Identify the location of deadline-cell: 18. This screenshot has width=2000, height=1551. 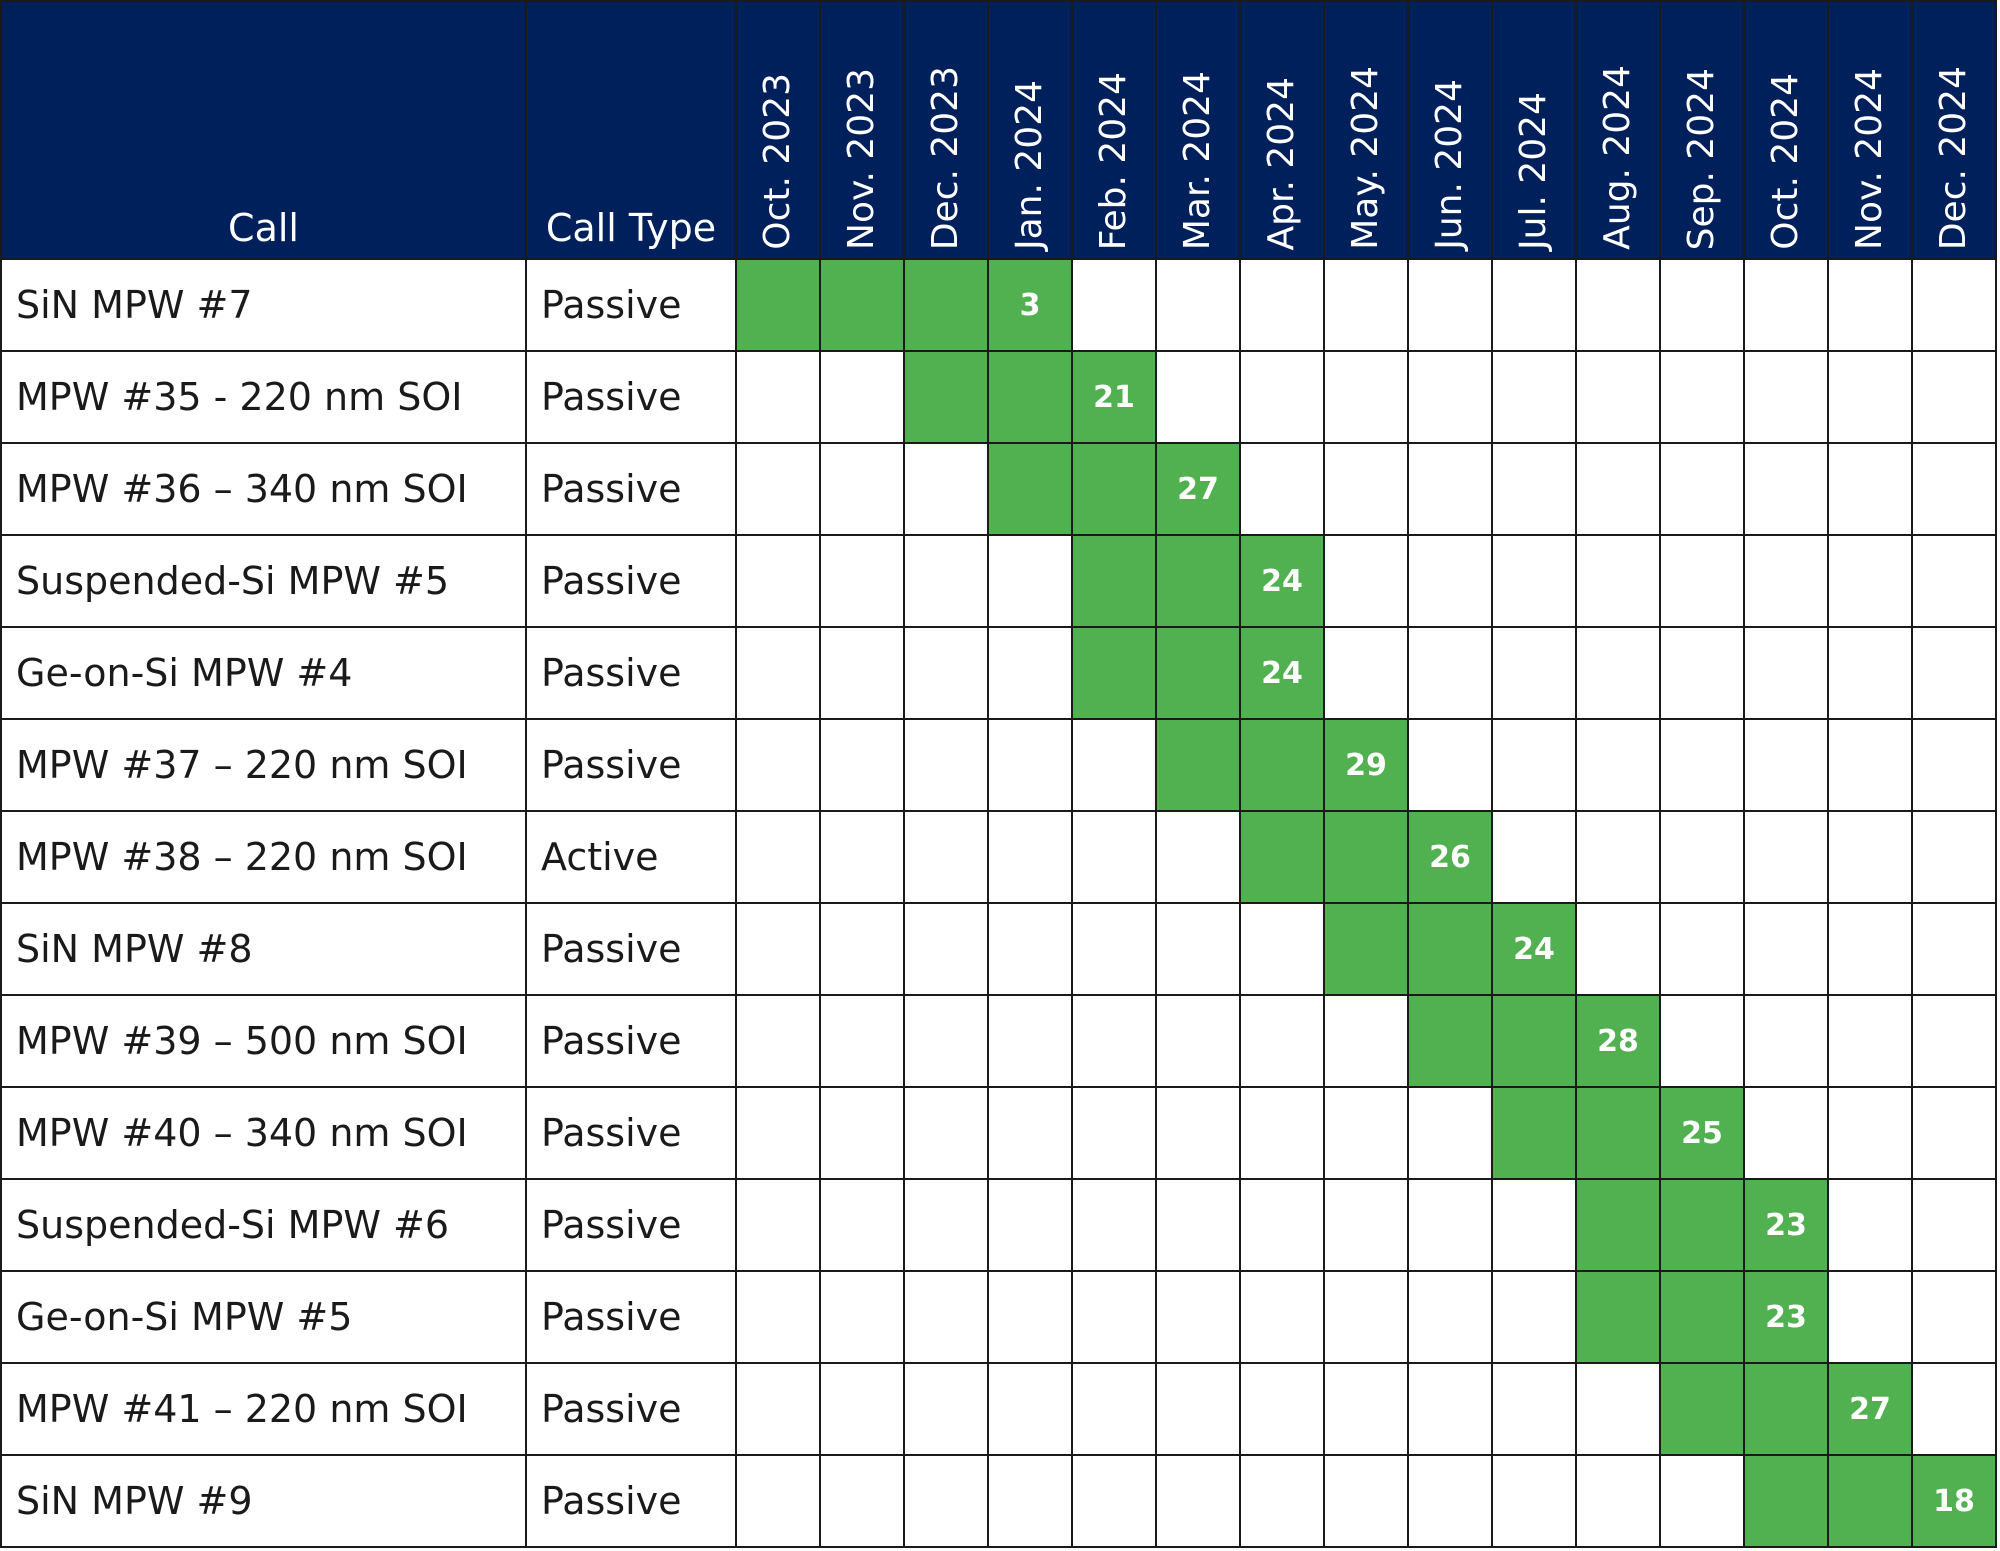
(1954, 1501).